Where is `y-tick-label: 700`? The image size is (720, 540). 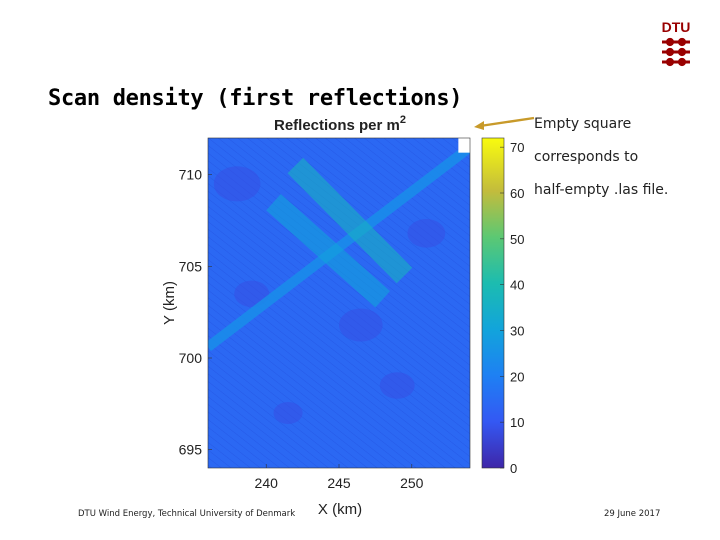
y-tick-label: 700 is located at coordinates (191, 358).